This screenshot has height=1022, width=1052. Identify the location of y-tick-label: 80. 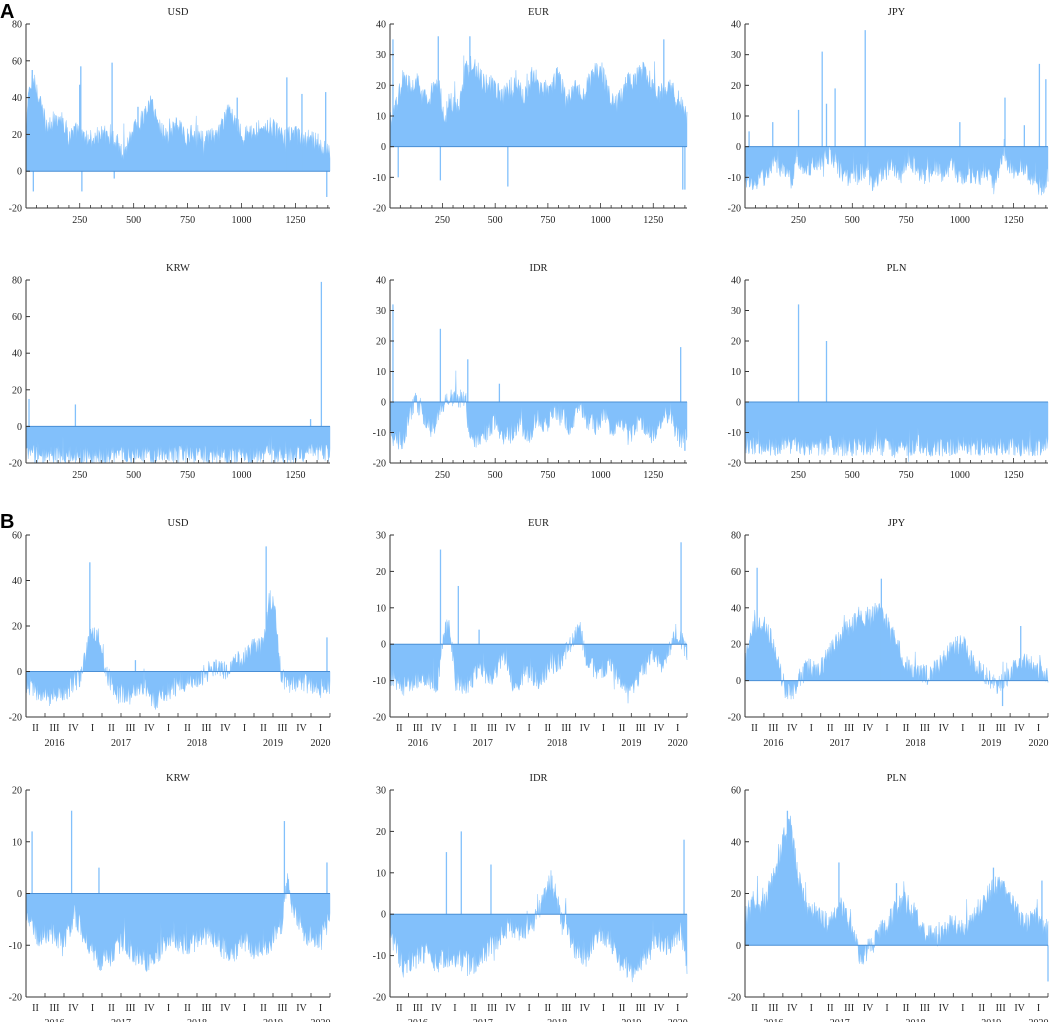
(17, 25).